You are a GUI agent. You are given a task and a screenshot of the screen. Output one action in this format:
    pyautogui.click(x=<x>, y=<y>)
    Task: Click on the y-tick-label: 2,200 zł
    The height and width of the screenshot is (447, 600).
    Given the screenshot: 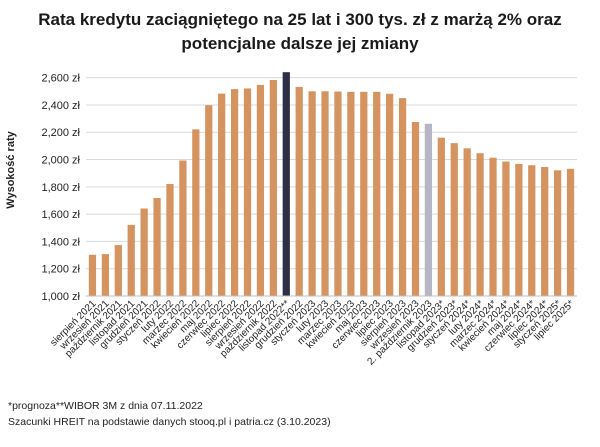 What is the action you would take?
    pyautogui.click(x=60, y=133)
    